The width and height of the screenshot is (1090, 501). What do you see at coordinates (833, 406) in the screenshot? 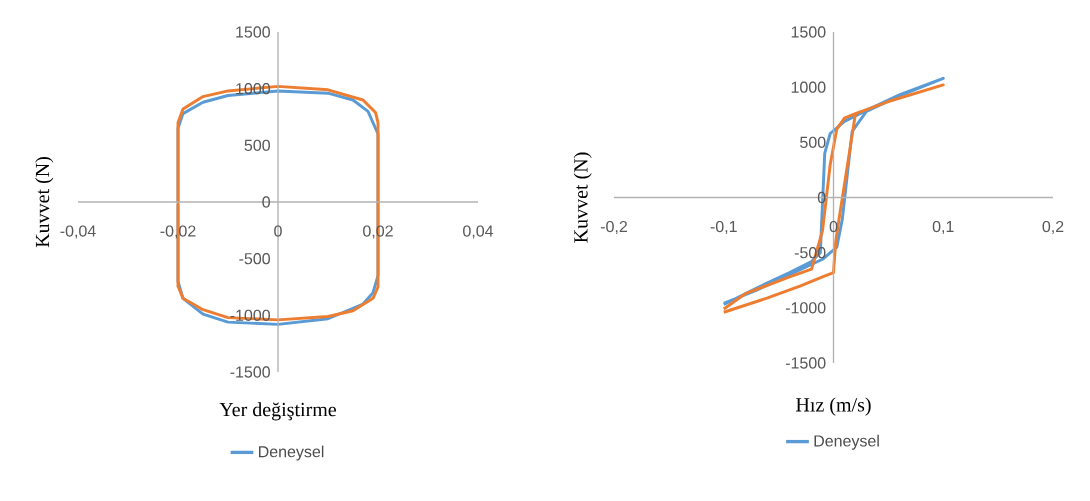
I see `x-axis-title: Hız (m/s)` at bounding box center [833, 406].